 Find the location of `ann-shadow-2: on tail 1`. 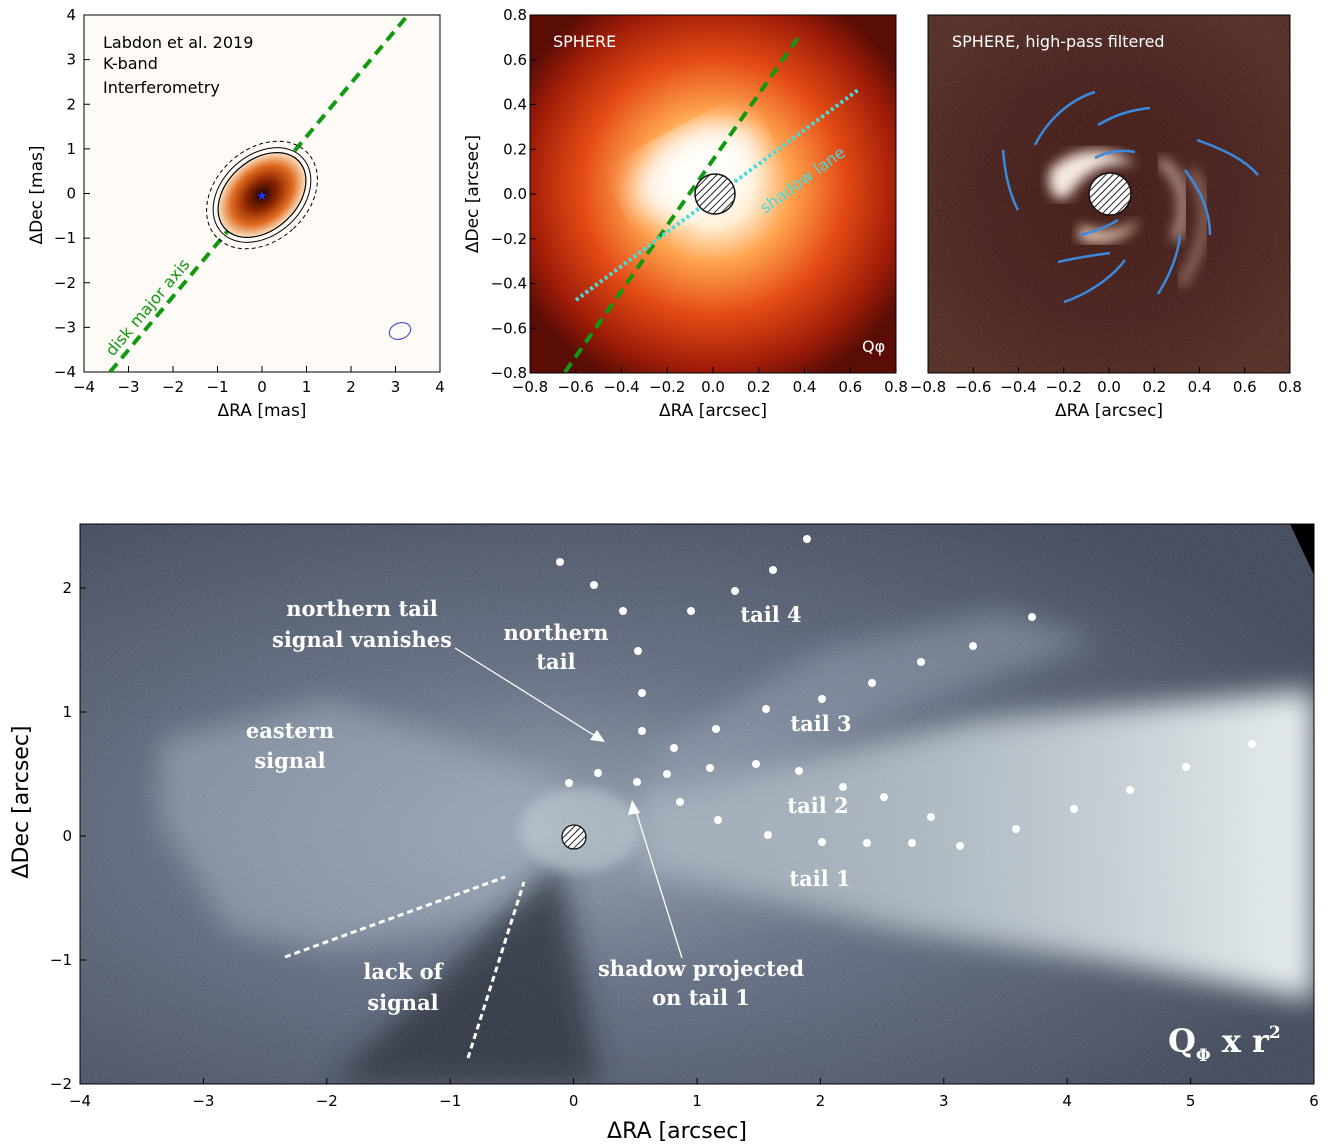

ann-shadow-2: on tail 1 is located at coordinates (701, 997).